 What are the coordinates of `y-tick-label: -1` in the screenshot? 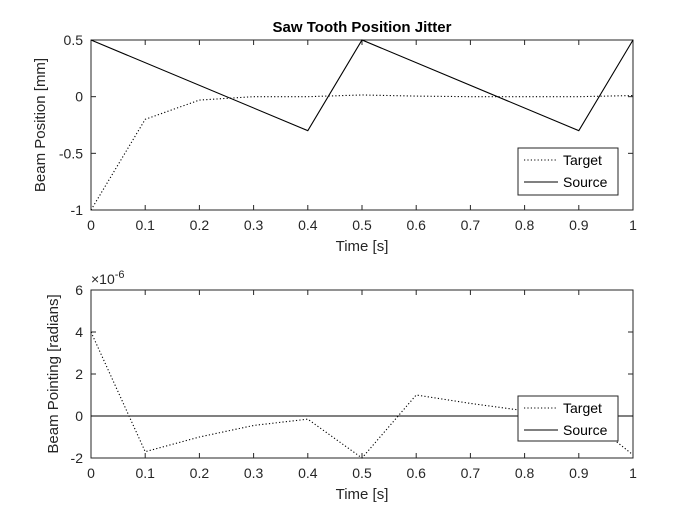 It's located at (77, 210).